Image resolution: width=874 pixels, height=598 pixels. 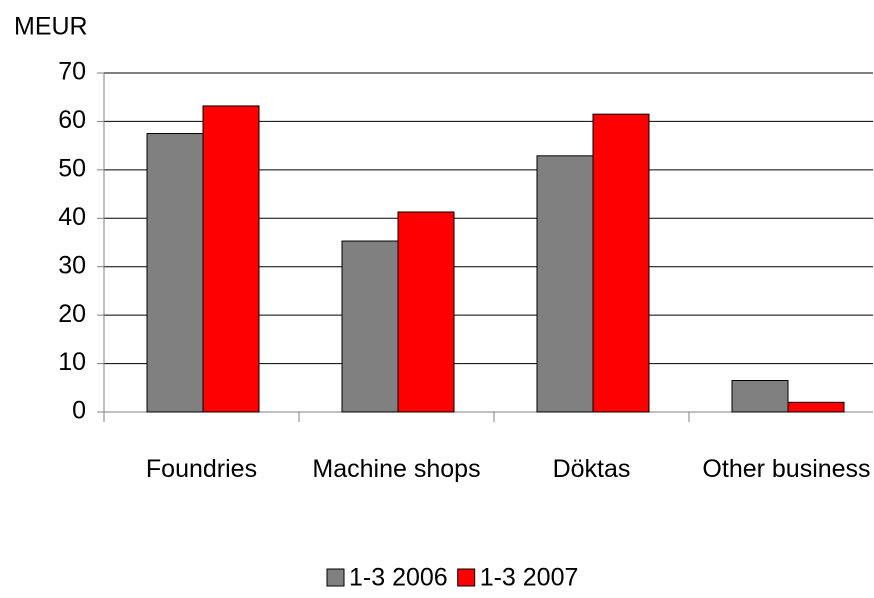 What do you see at coordinates (72, 168) in the screenshot?
I see `y-tick-label: 50` at bounding box center [72, 168].